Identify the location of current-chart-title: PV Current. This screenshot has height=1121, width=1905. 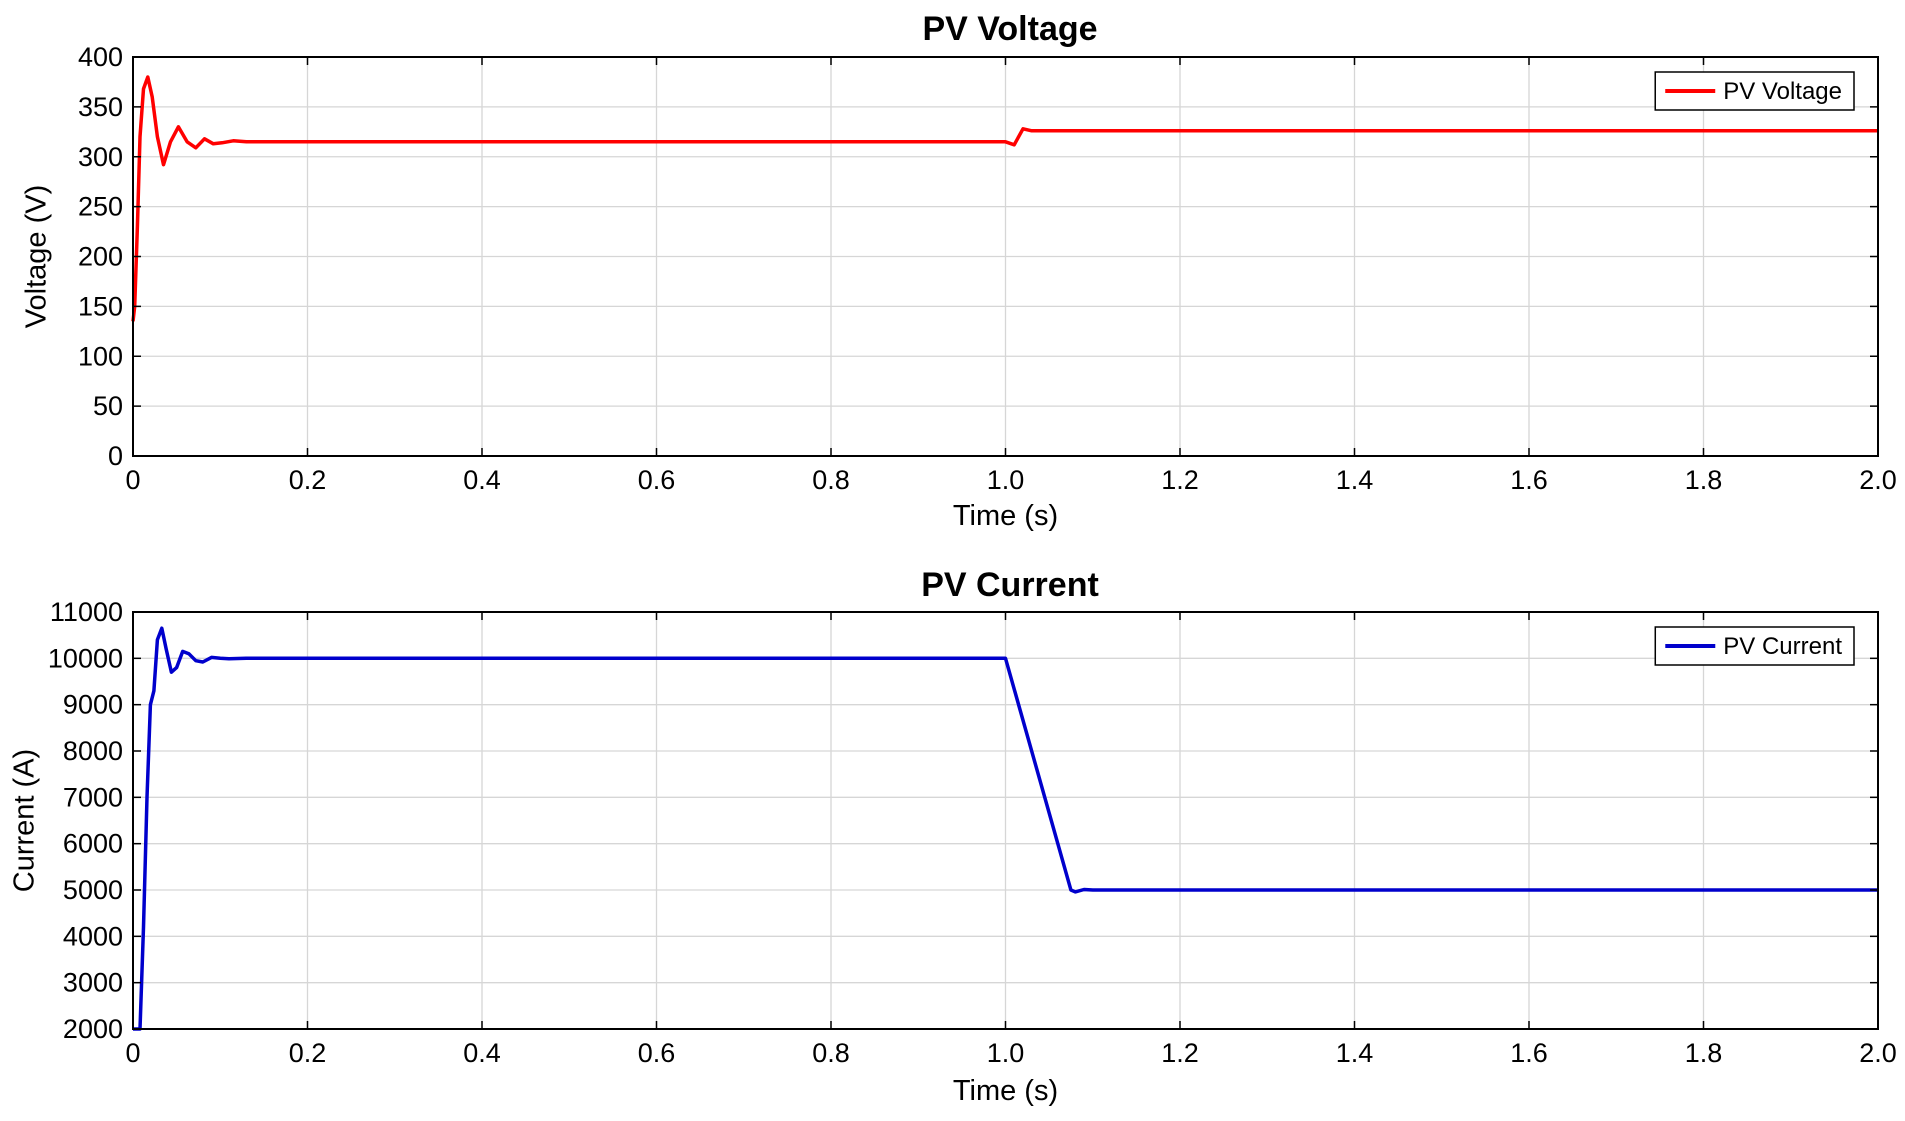
(1010, 585).